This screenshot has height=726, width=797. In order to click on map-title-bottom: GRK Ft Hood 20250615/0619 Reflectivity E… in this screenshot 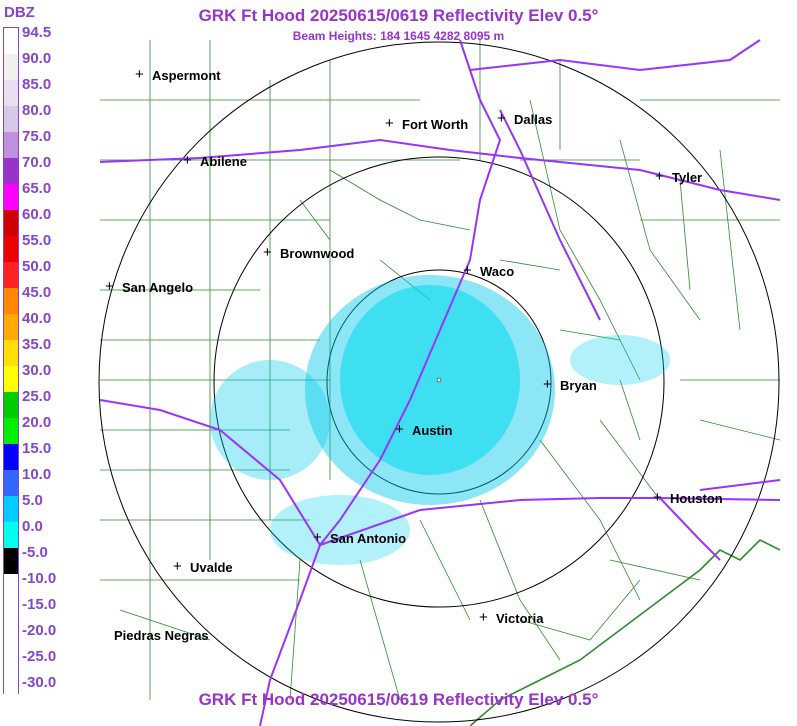, I will do `click(398, 699)`.